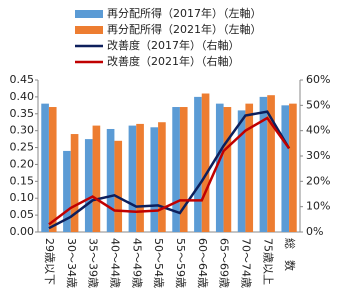 The height and width of the screenshot is (307, 340). I want to click on y2-tick-label: 10%, so click(318, 206).